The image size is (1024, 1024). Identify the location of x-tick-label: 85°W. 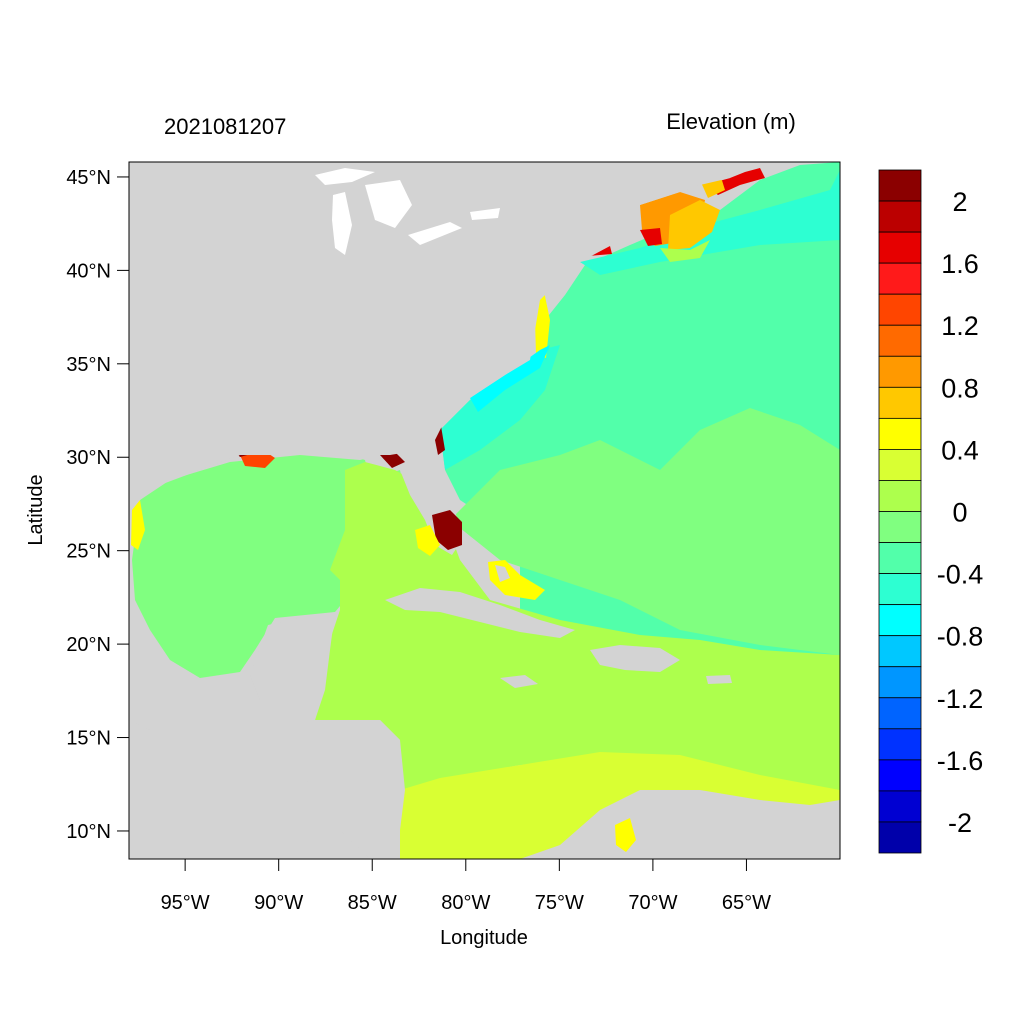
(372, 903).